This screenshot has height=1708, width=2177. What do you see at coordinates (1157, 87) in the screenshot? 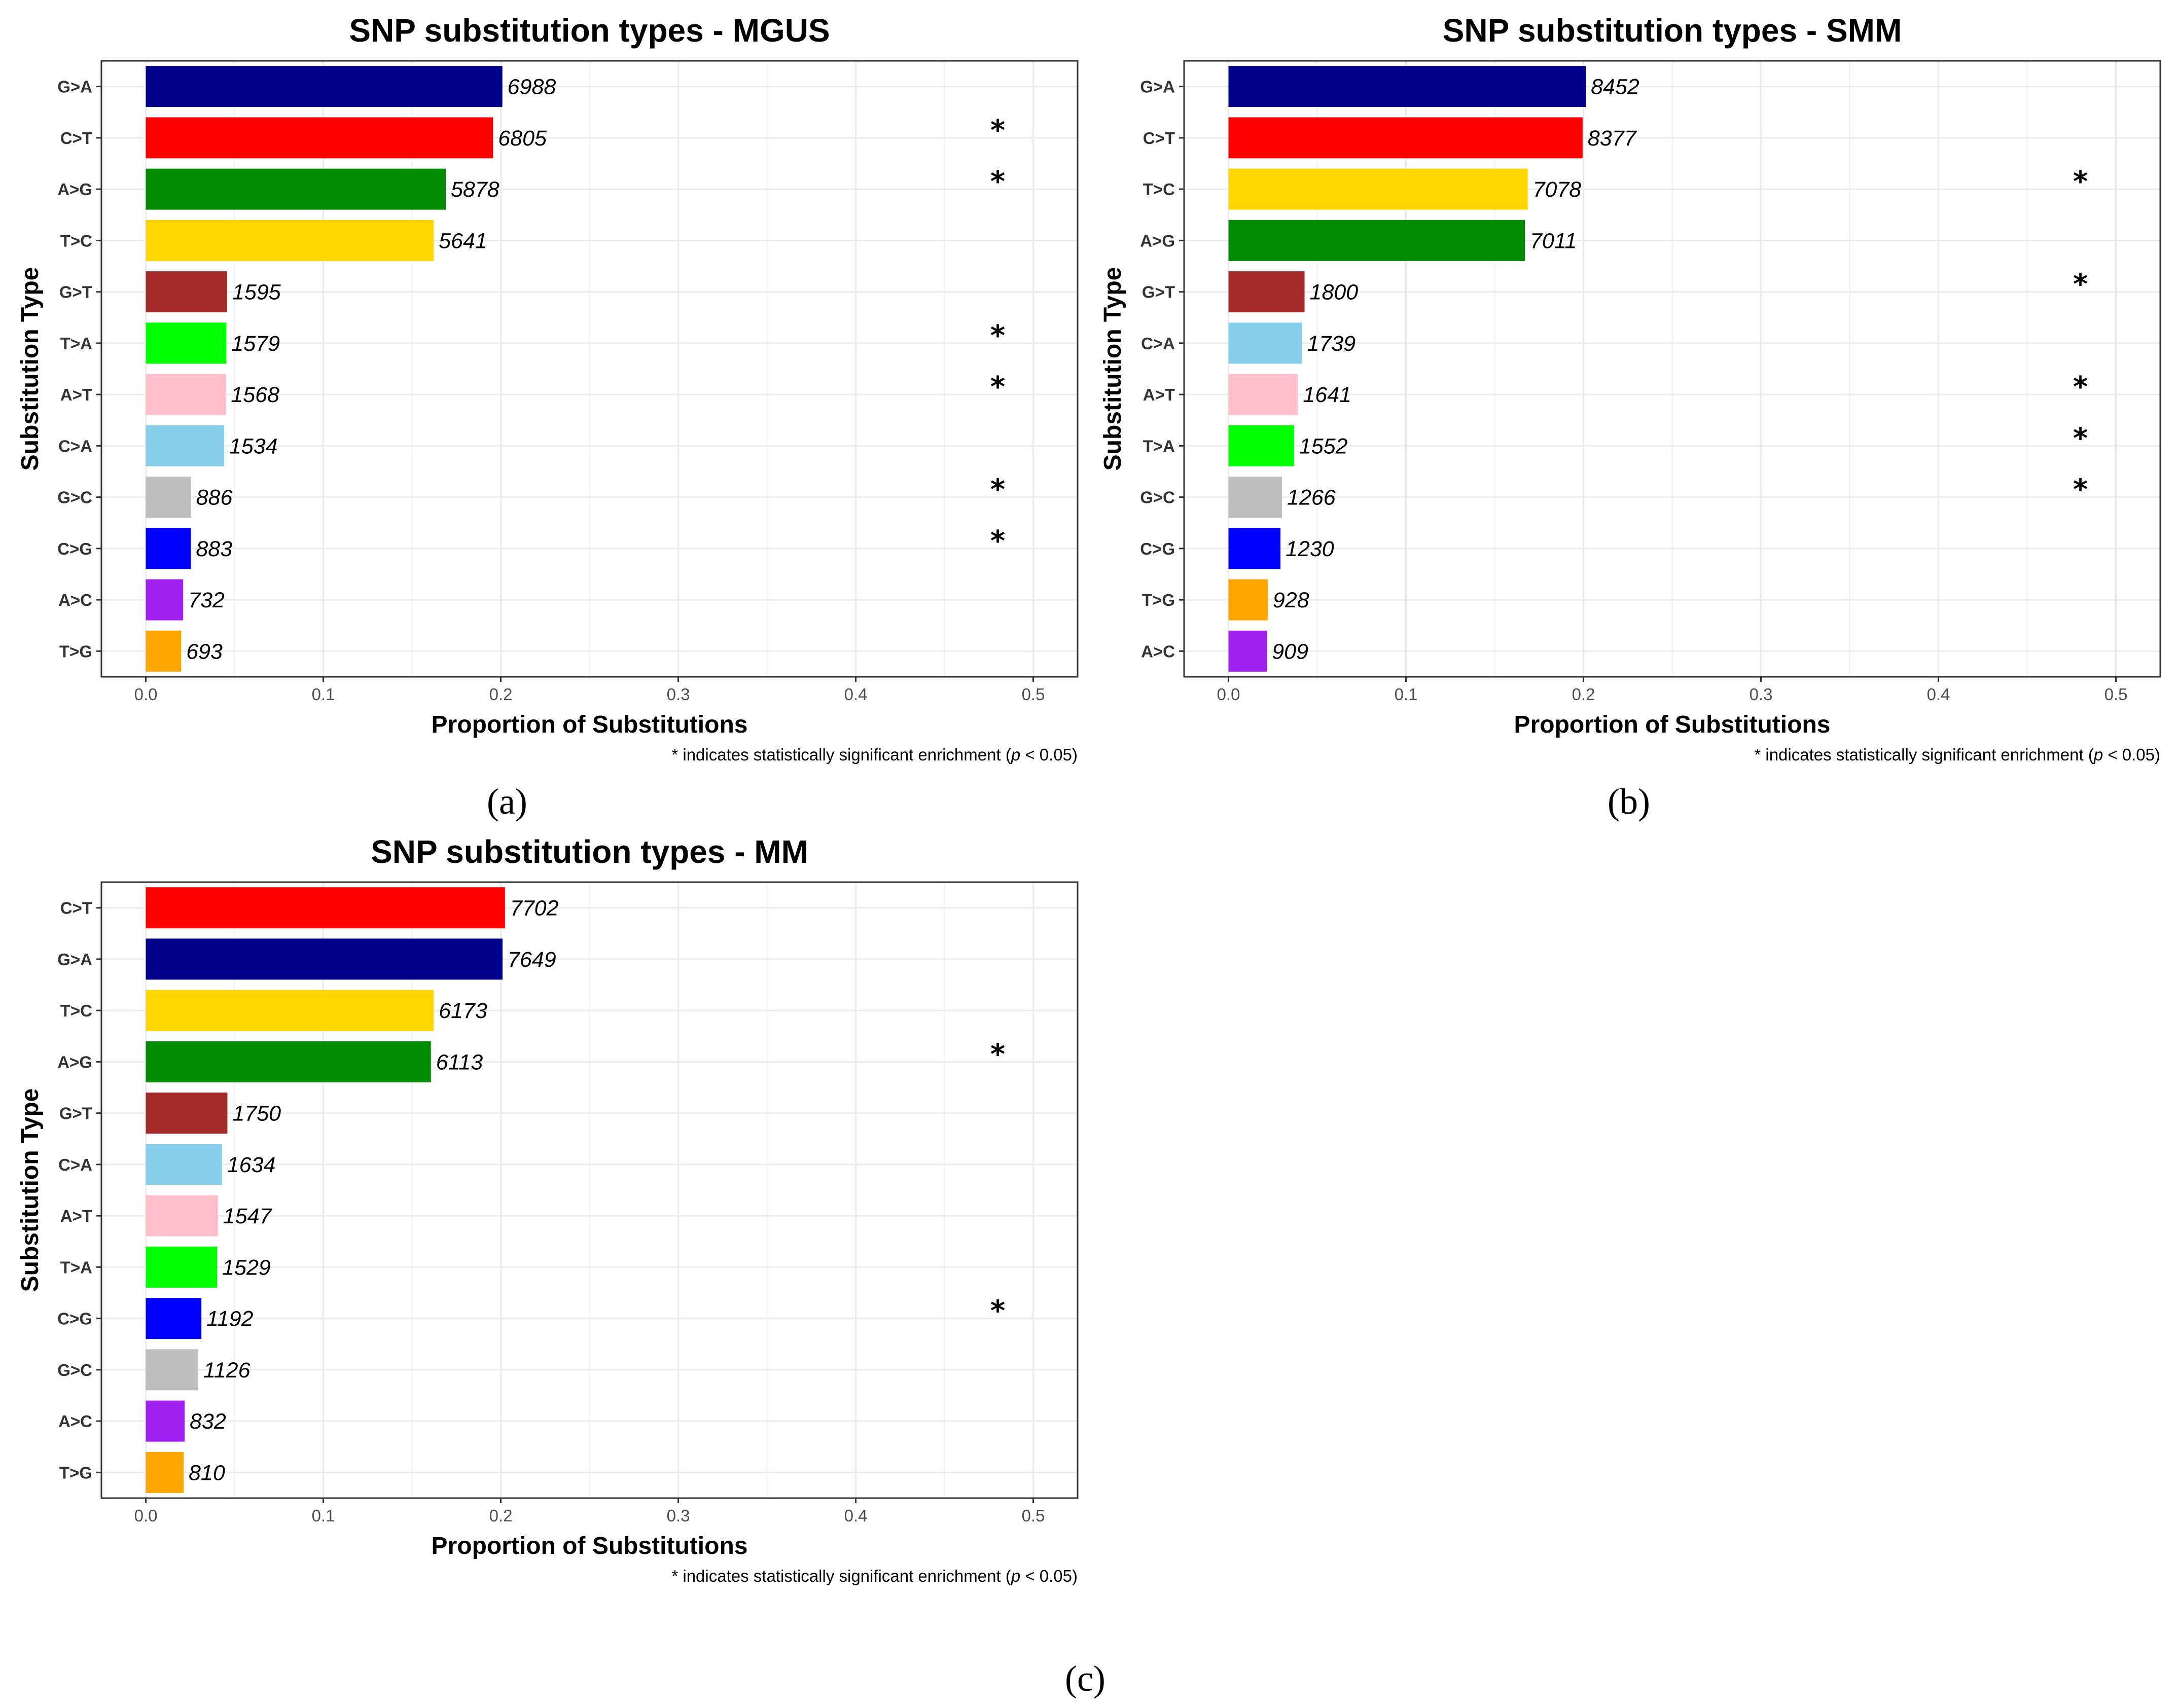
I see `chart-1-y-tick-label-g-to-a: G>A` at bounding box center [1157, 87].